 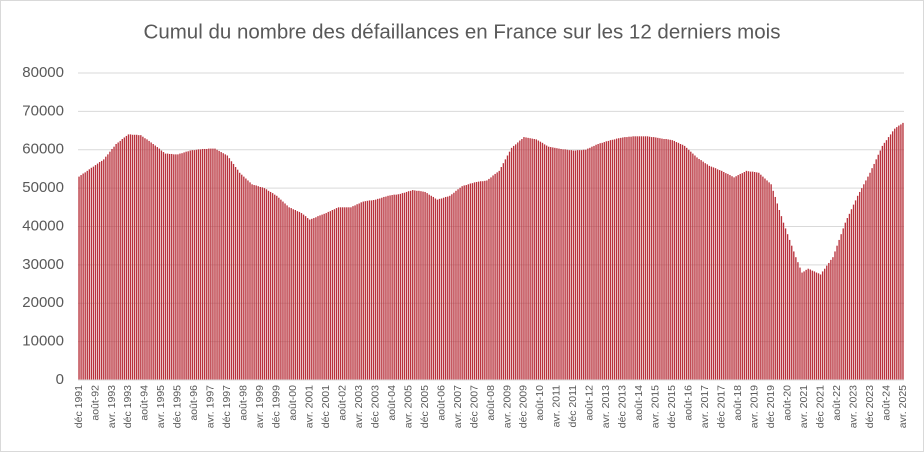 What do you see at coordinates (178, 406) in the screenshot?
I see `x-tick-label: déc 1995` at bounding box center [178, 406].